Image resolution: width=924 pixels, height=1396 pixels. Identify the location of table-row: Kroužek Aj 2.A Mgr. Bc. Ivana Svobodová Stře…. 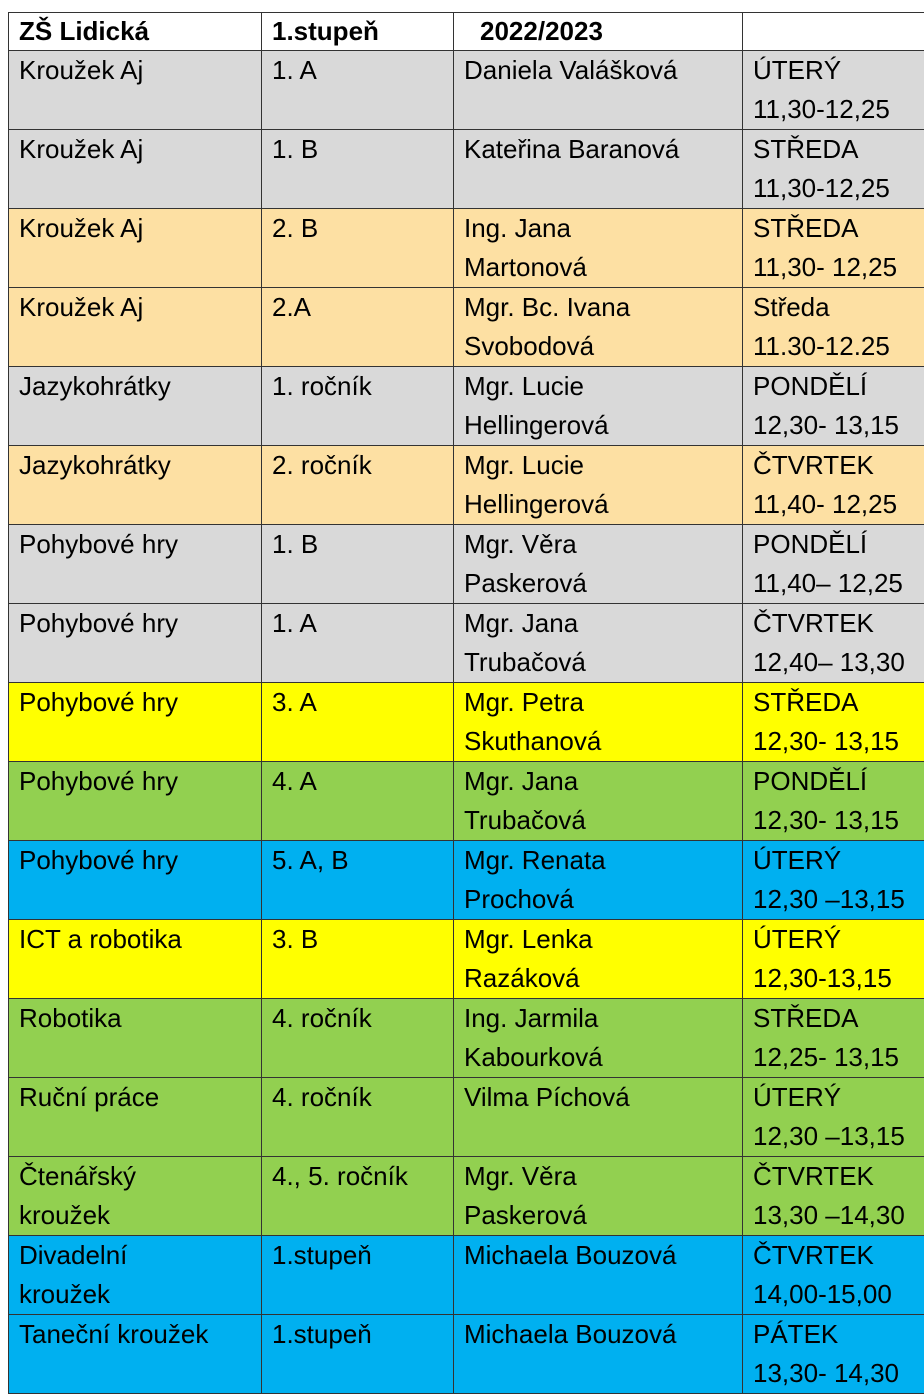
(466, 327).